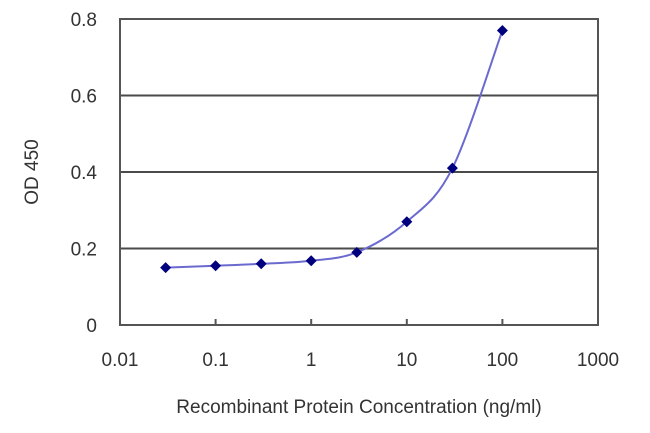 The image size is (650, 433). I want to click on y-tick-label: 0.2, so click(84, 250).